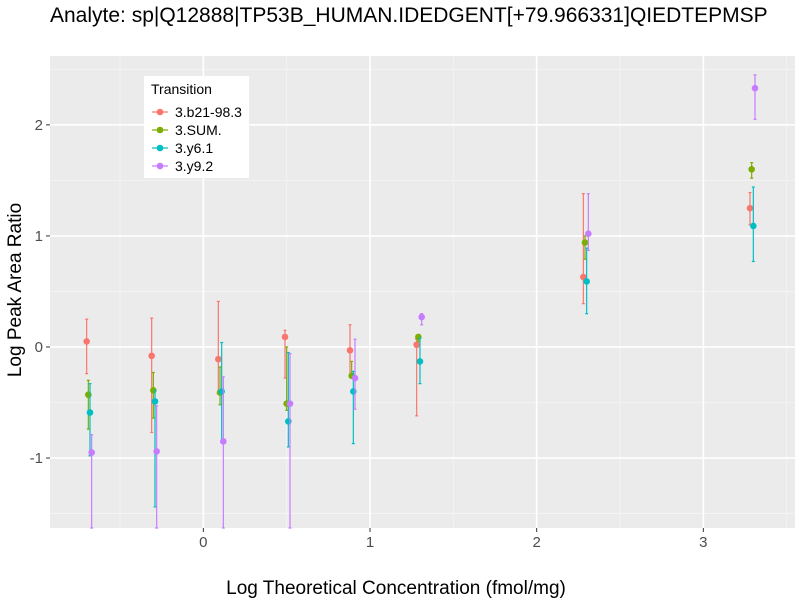 The image size is (800, 600). Describe the element at coordinates (208, 112) in the screenshot. I see `legend-label: 3.b21-98.3` at that location.